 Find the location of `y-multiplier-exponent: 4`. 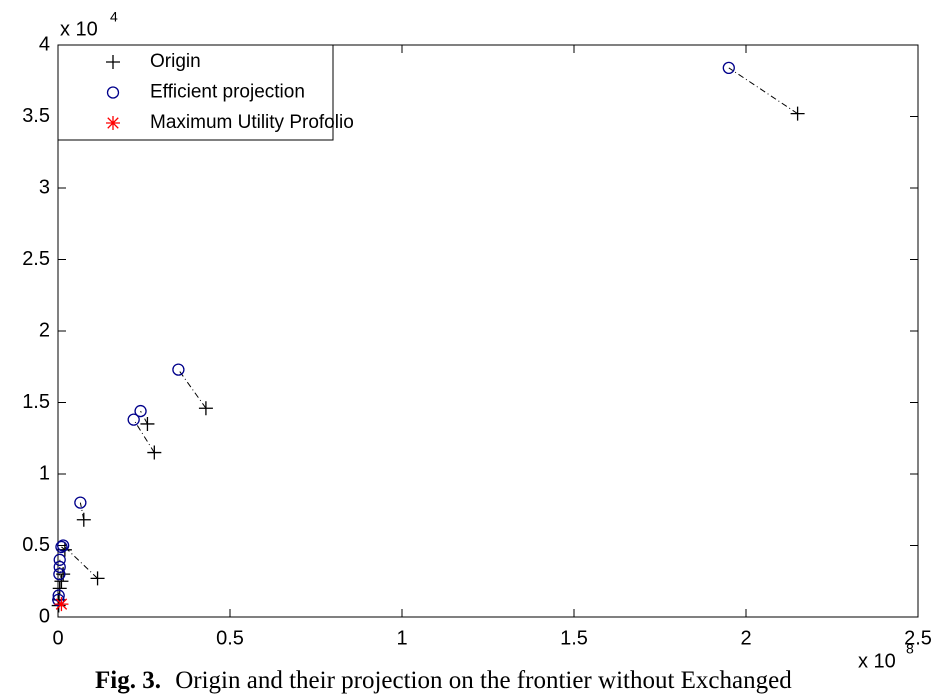

y-multiplier-exponent: 4 is located at coordinates (114, 17).